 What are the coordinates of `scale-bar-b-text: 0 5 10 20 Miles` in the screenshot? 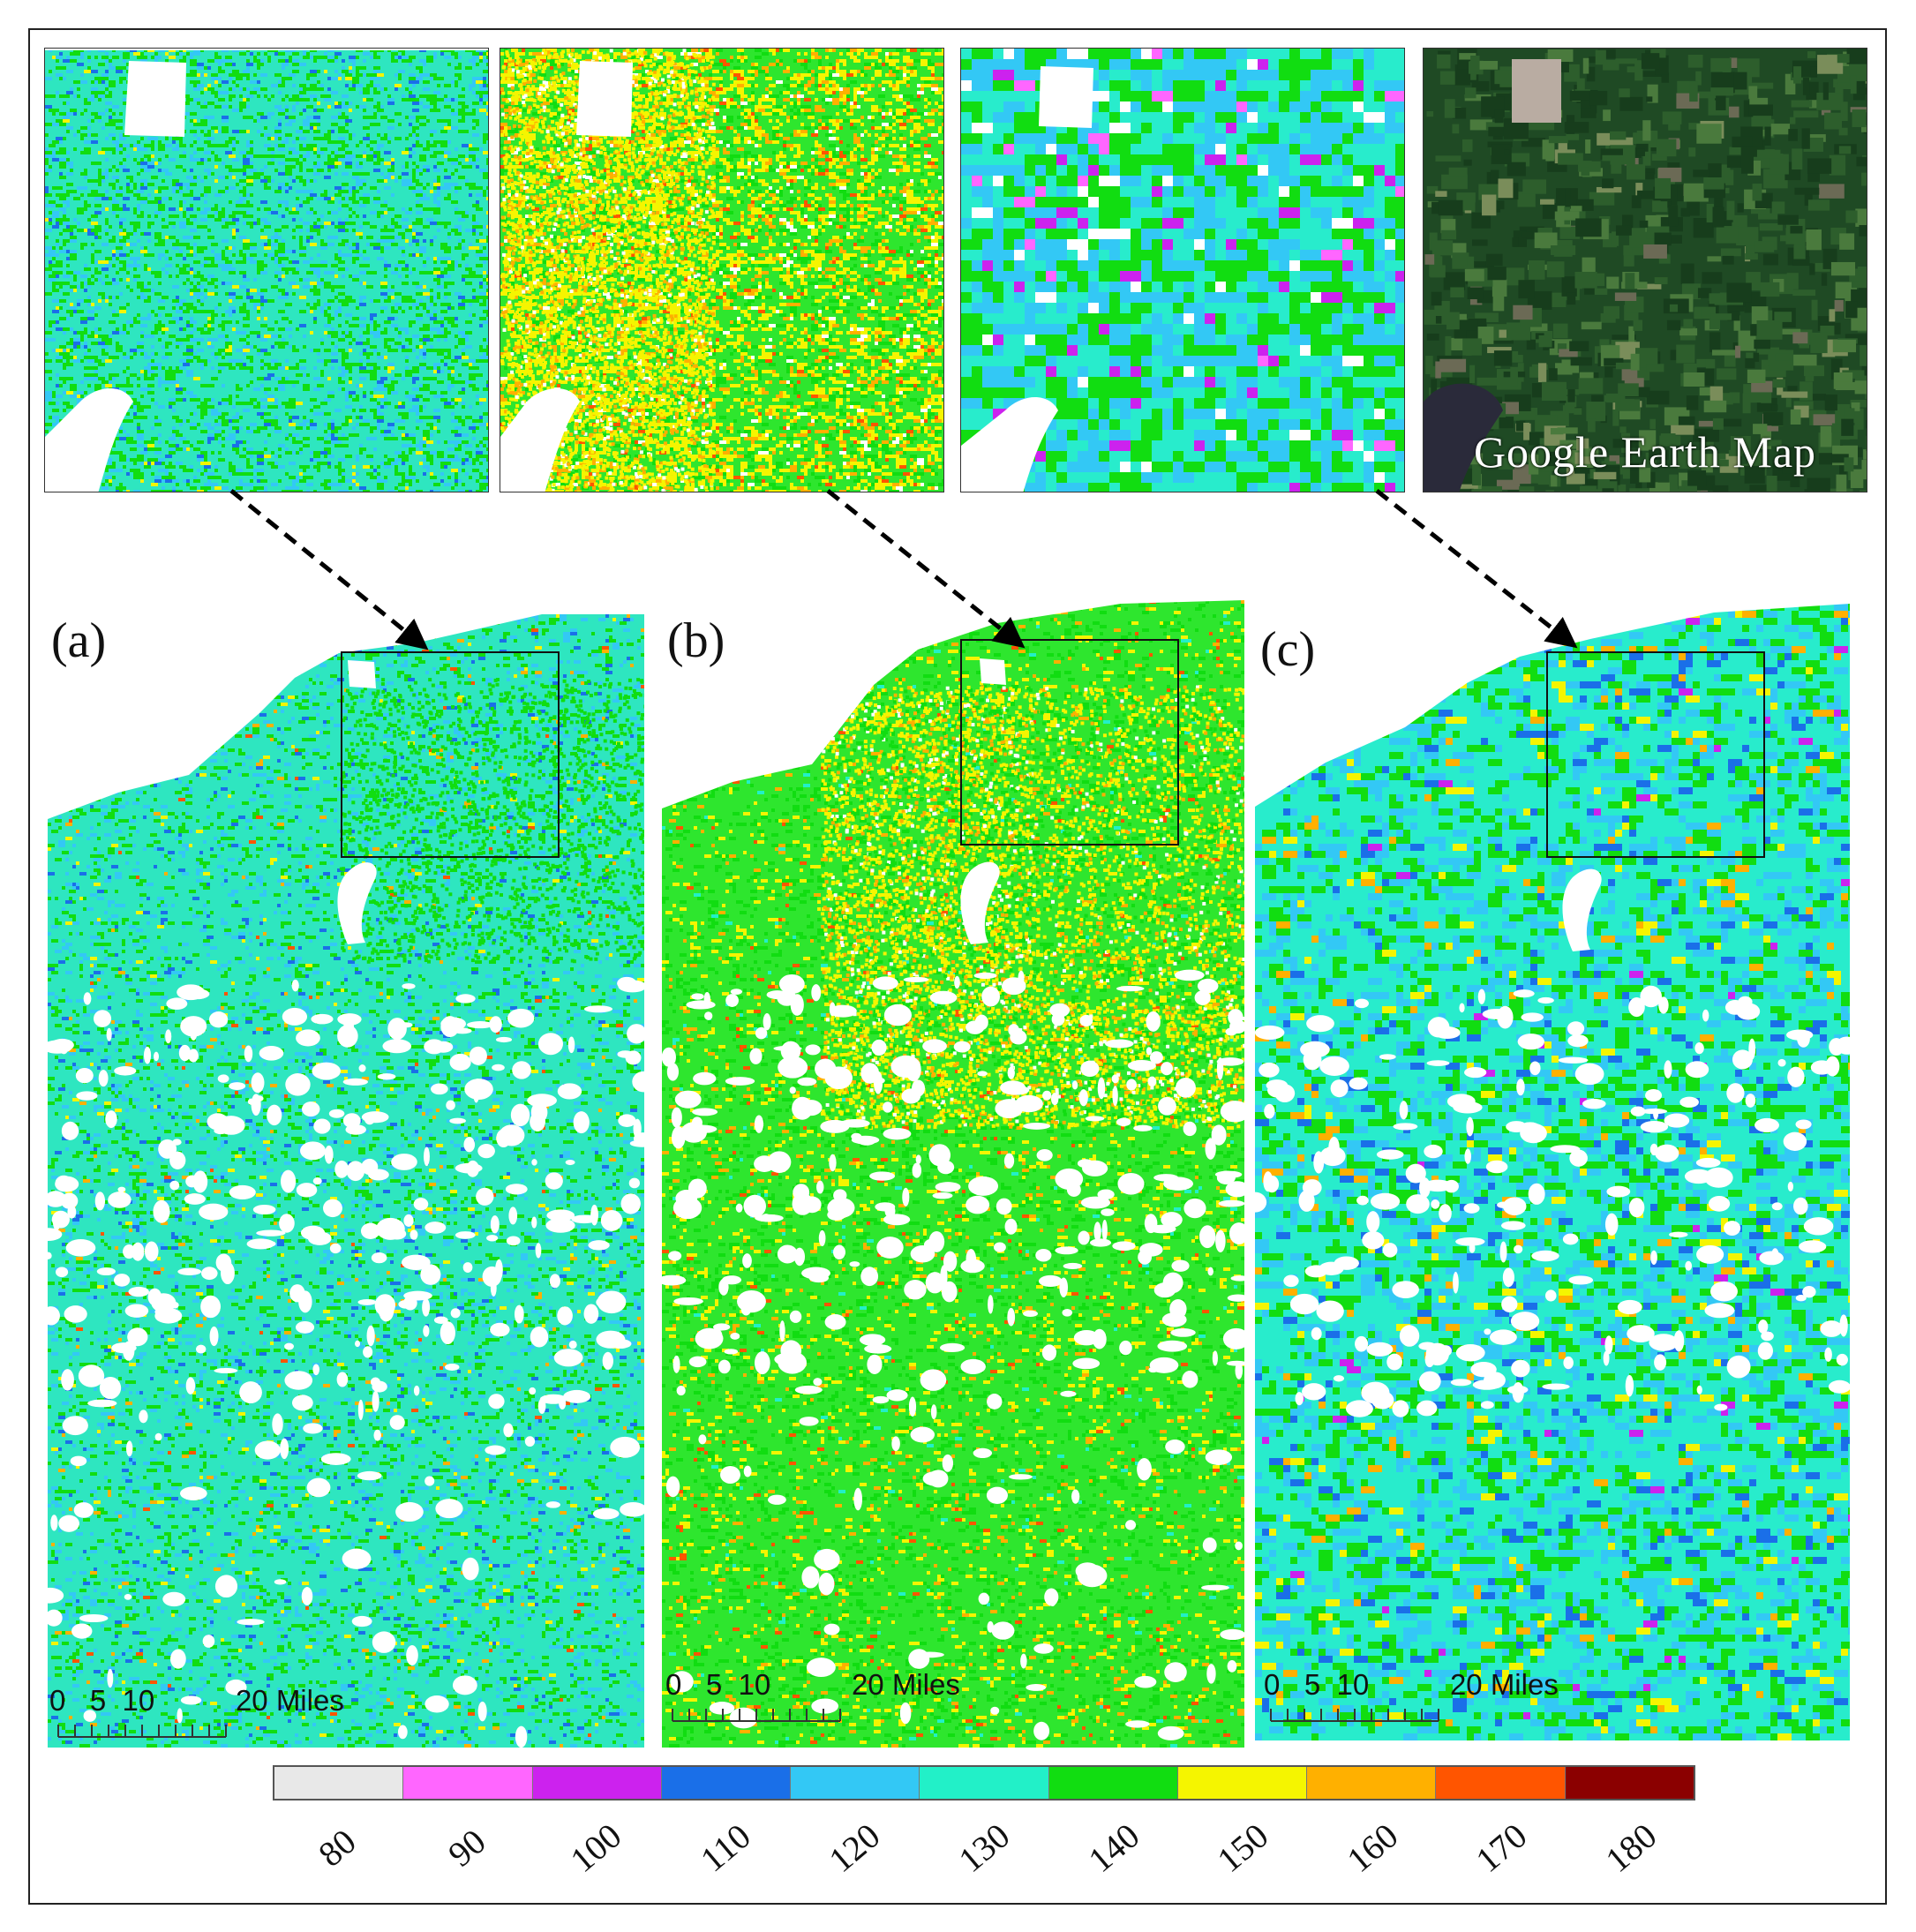 It's located at (812, 1685).